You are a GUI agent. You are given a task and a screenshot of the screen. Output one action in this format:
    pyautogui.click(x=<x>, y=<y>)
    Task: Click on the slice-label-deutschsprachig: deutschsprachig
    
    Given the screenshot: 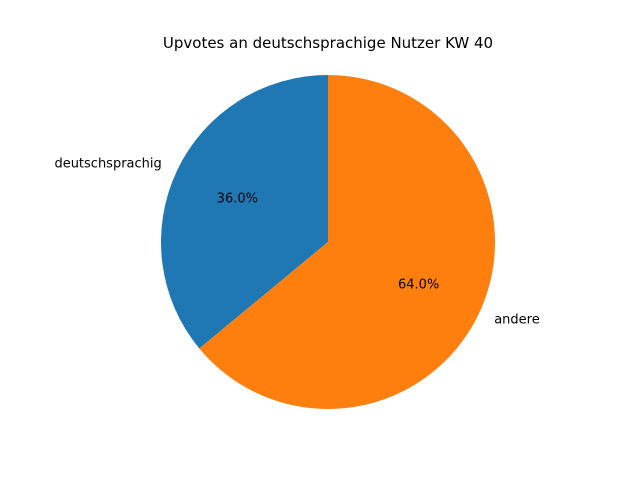 What is the action you would take?
    pyautogui.click(x=108, y=164)
    